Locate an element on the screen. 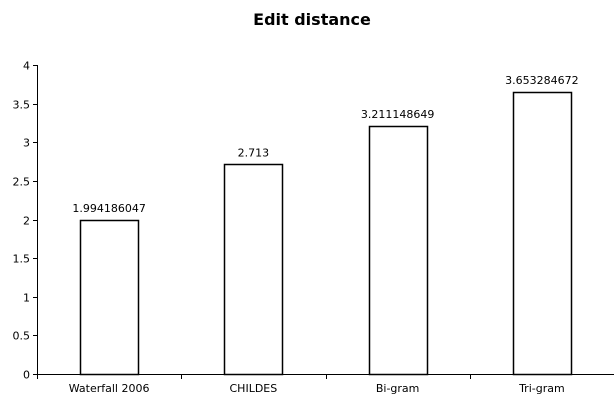 The width and height of the screenshot is (614, 397). bar-data-label: 2.713 is located at coordinates (254, 152).